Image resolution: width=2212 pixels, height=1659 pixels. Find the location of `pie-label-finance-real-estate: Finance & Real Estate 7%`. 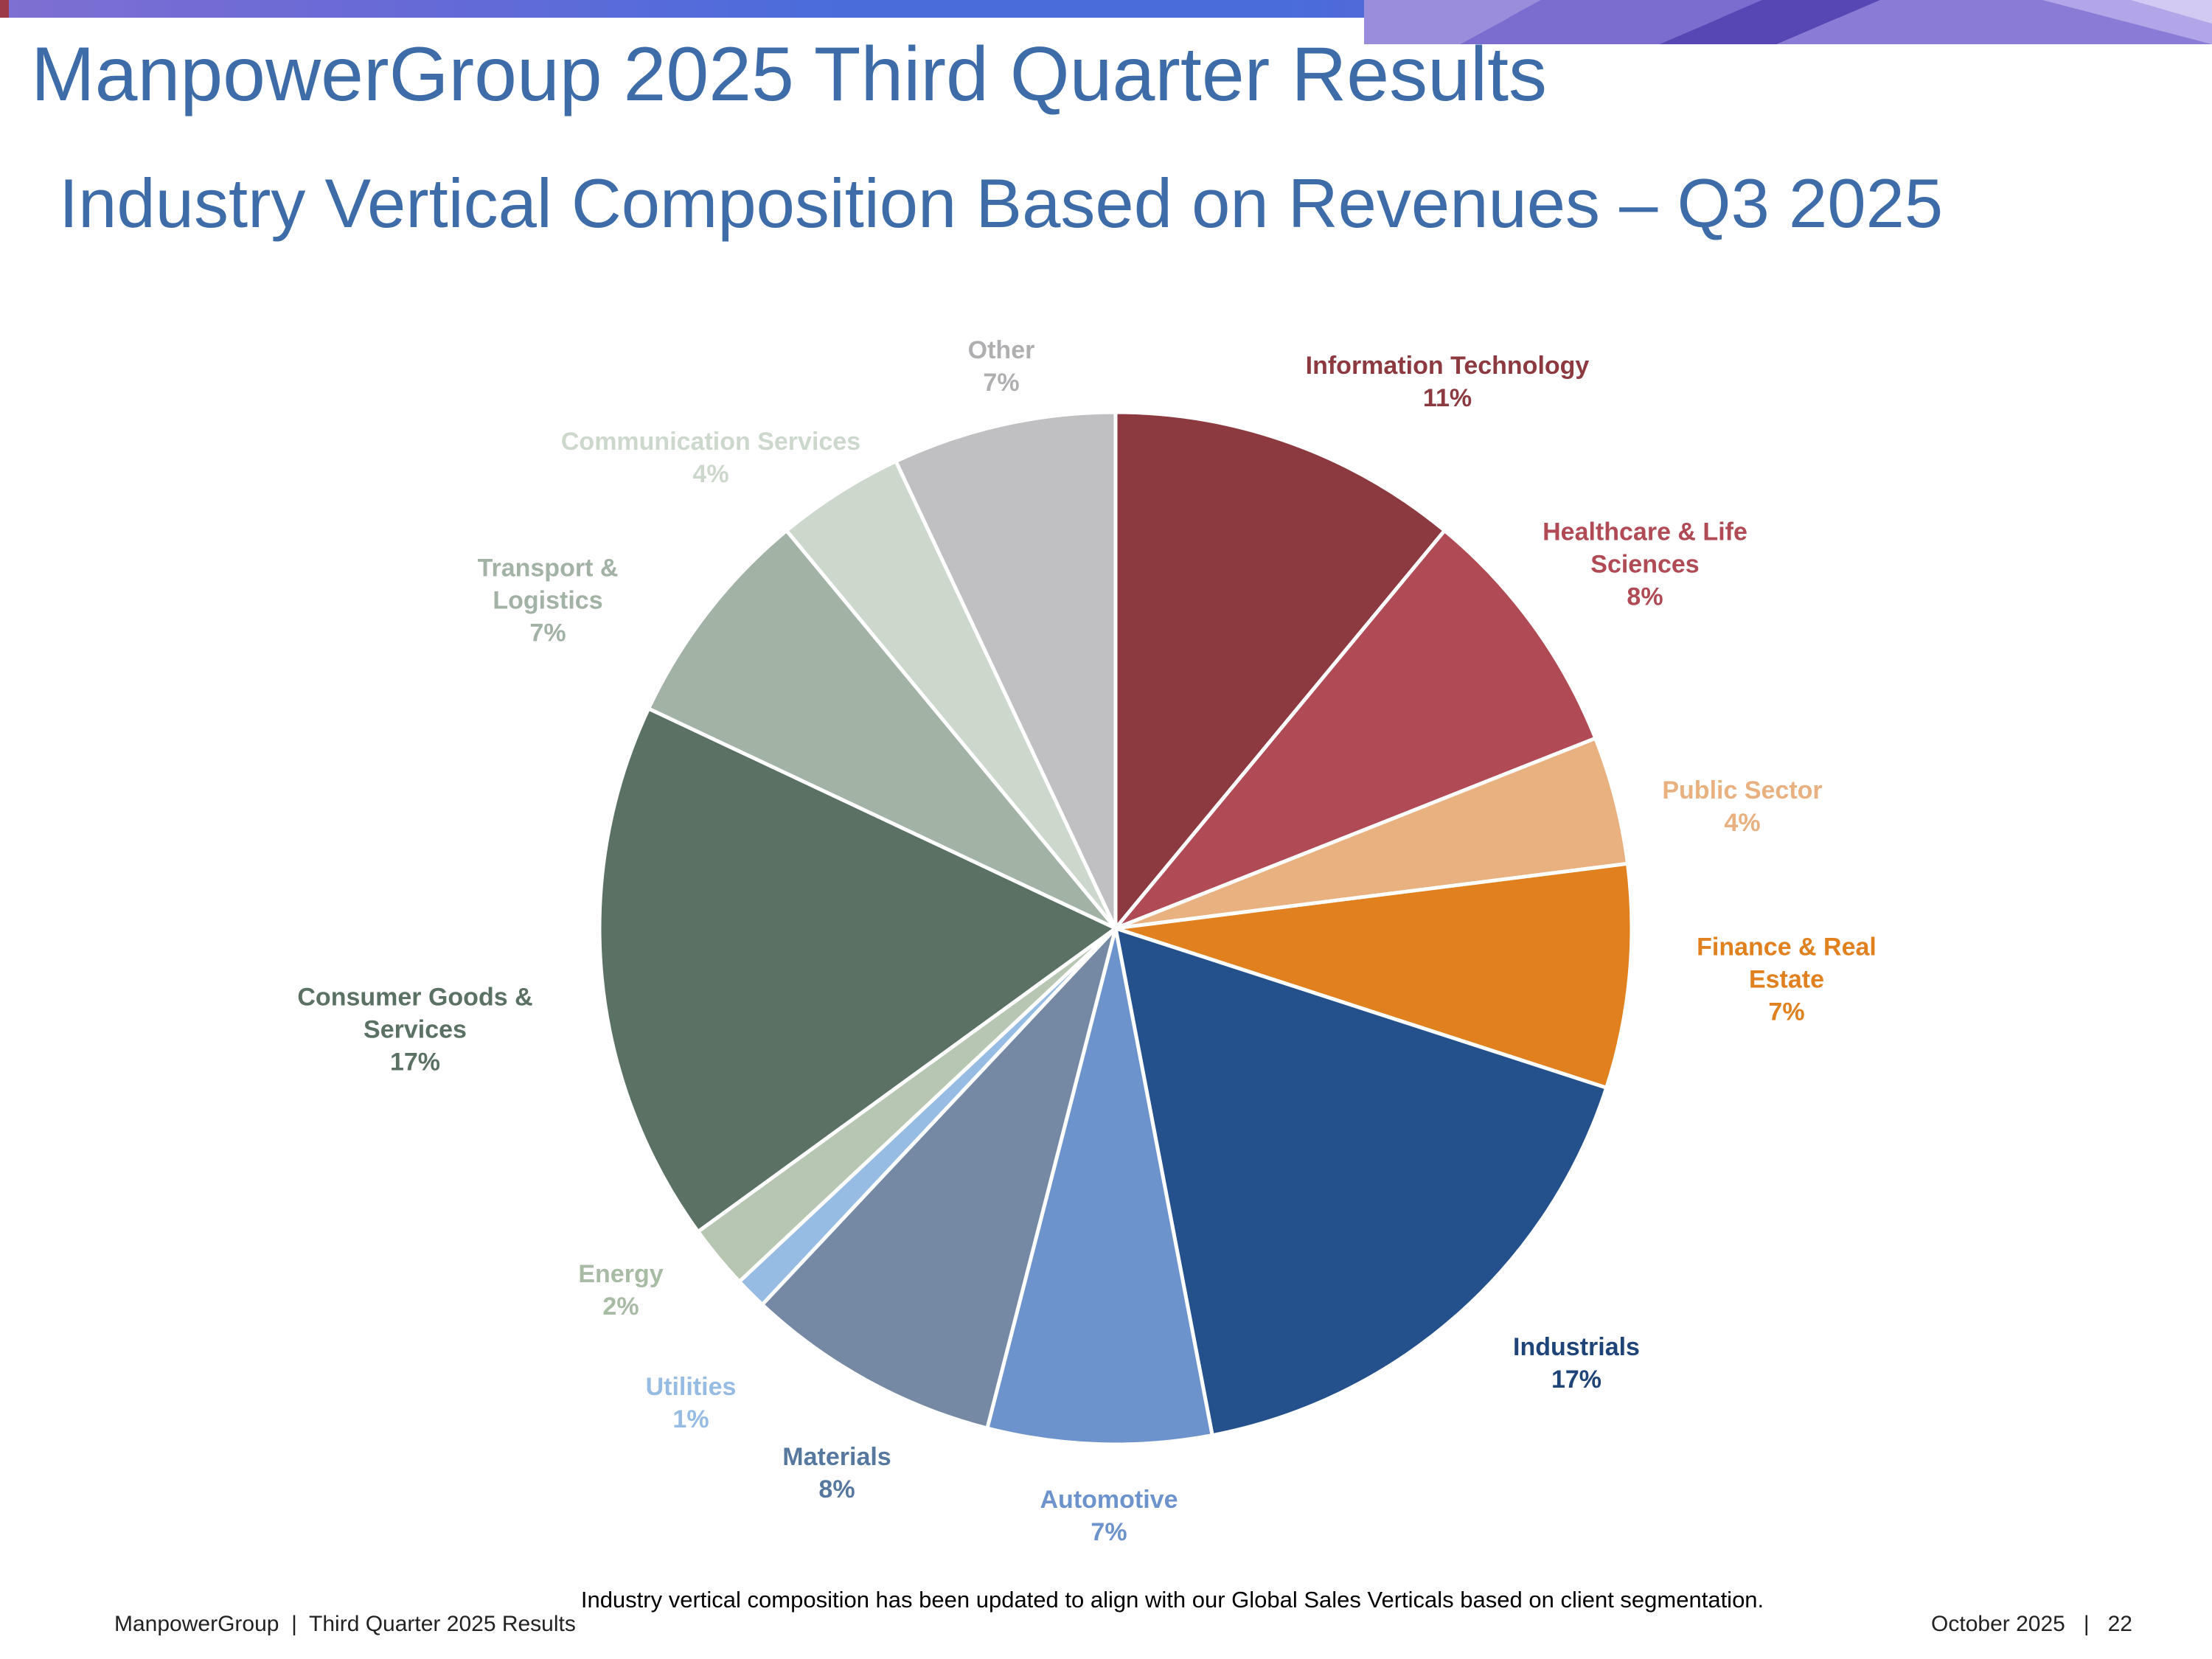

pie-label-finance-real-estate: Finance & Real Estate 7% is located at coordinates (1786, 980).